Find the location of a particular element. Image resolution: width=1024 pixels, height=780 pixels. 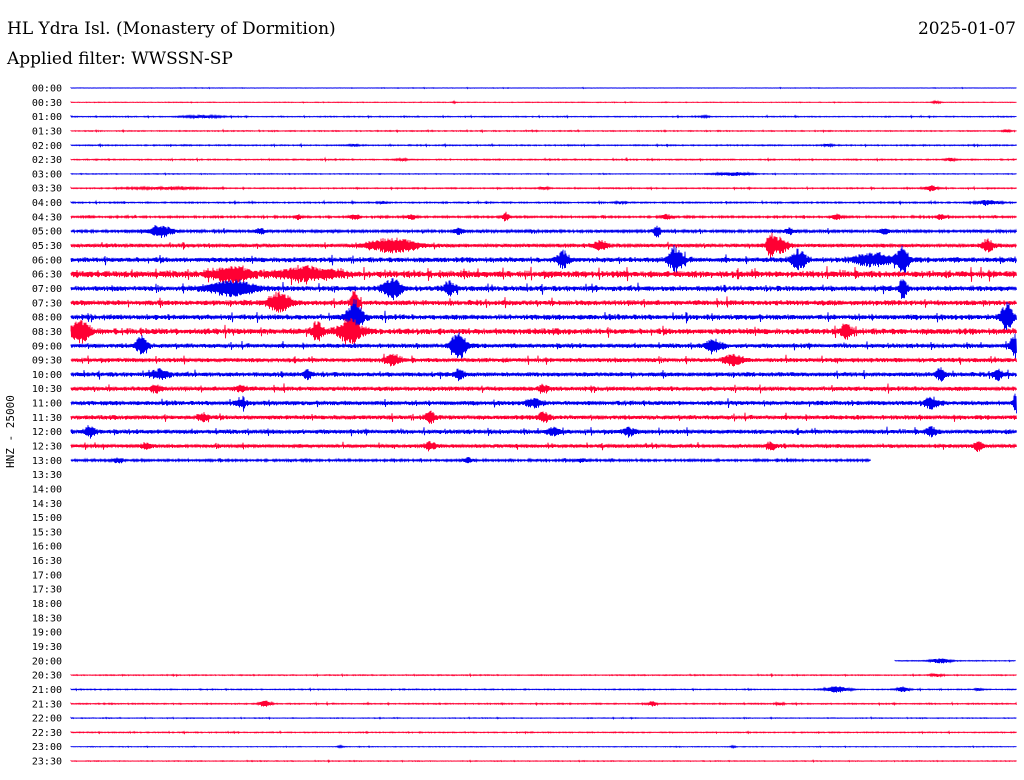

time-label-0200: 02:00 is located at coordinates (47, 146).